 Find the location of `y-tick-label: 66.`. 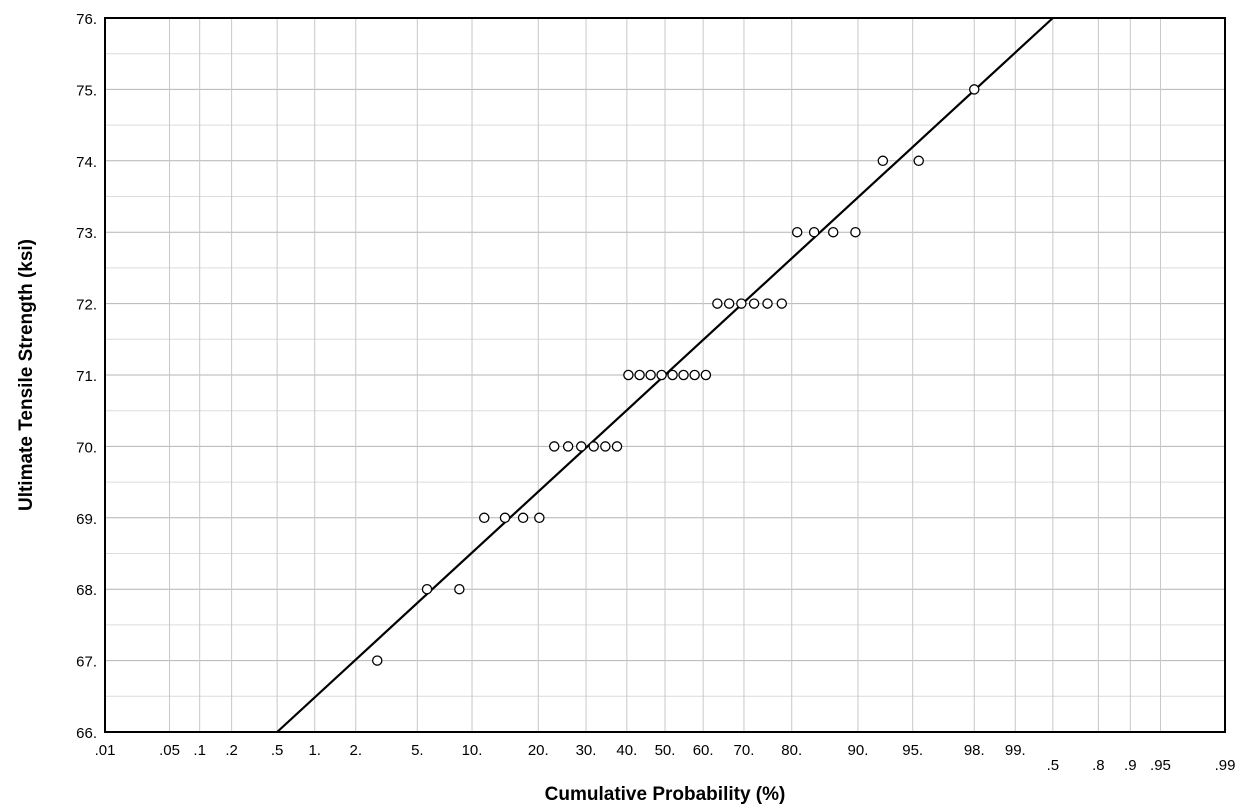

y-tick-label: 66. is located at coordinates (86, 733).